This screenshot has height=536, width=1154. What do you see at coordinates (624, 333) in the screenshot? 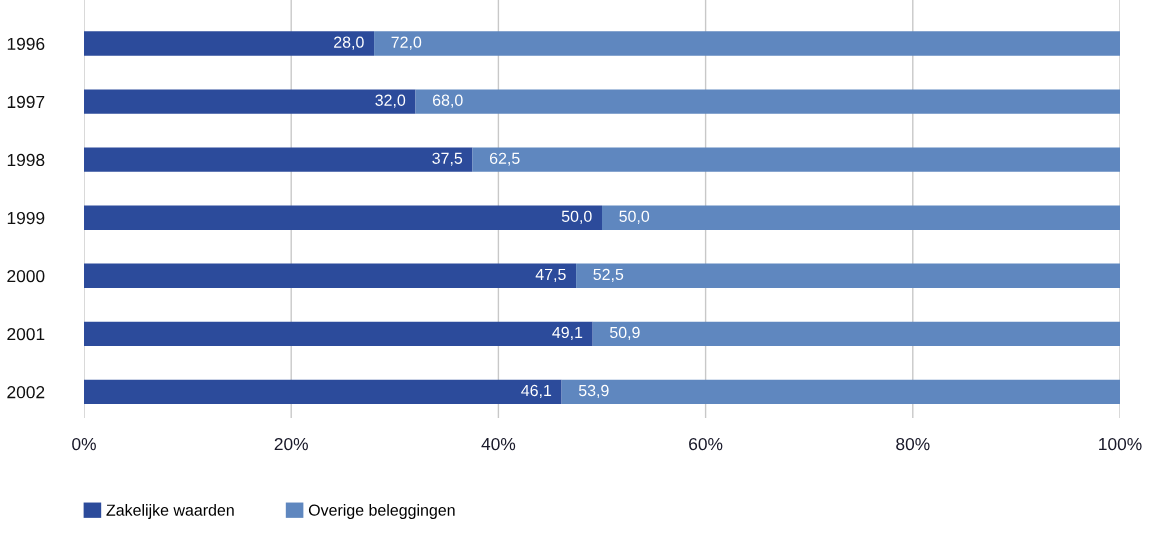
I see `data-label: 50,9` at bounding box center [624, 333].